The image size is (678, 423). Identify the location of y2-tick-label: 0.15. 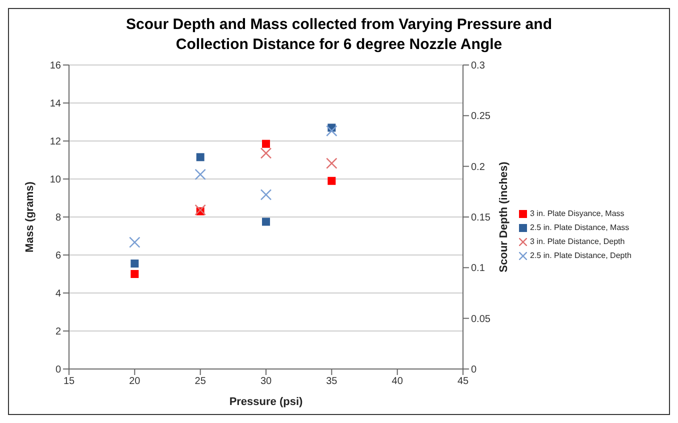
(481, 218).